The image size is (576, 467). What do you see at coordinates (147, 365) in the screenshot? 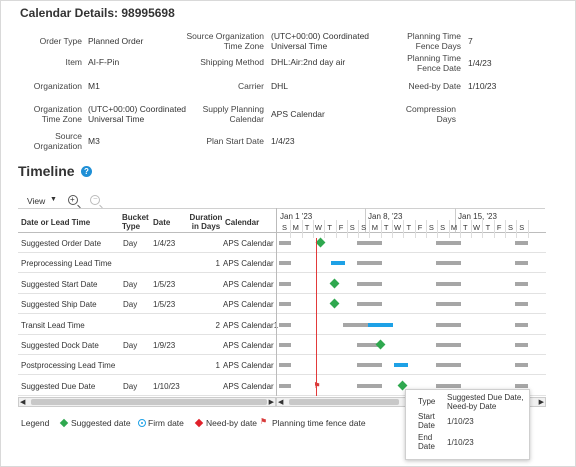
I see `table-row: Postprocessing Lead Time 1 APS Calendar` at bounding box center [147, 365].